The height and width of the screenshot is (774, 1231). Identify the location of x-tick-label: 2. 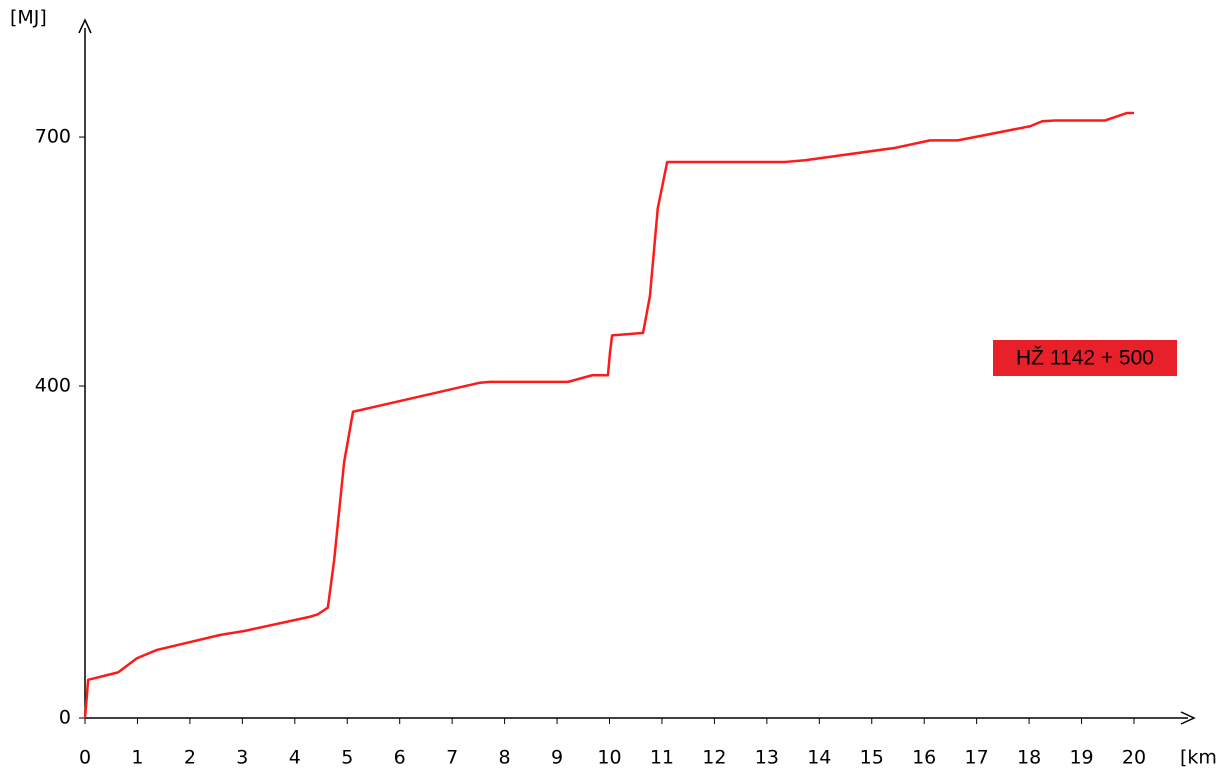
(190, 758).